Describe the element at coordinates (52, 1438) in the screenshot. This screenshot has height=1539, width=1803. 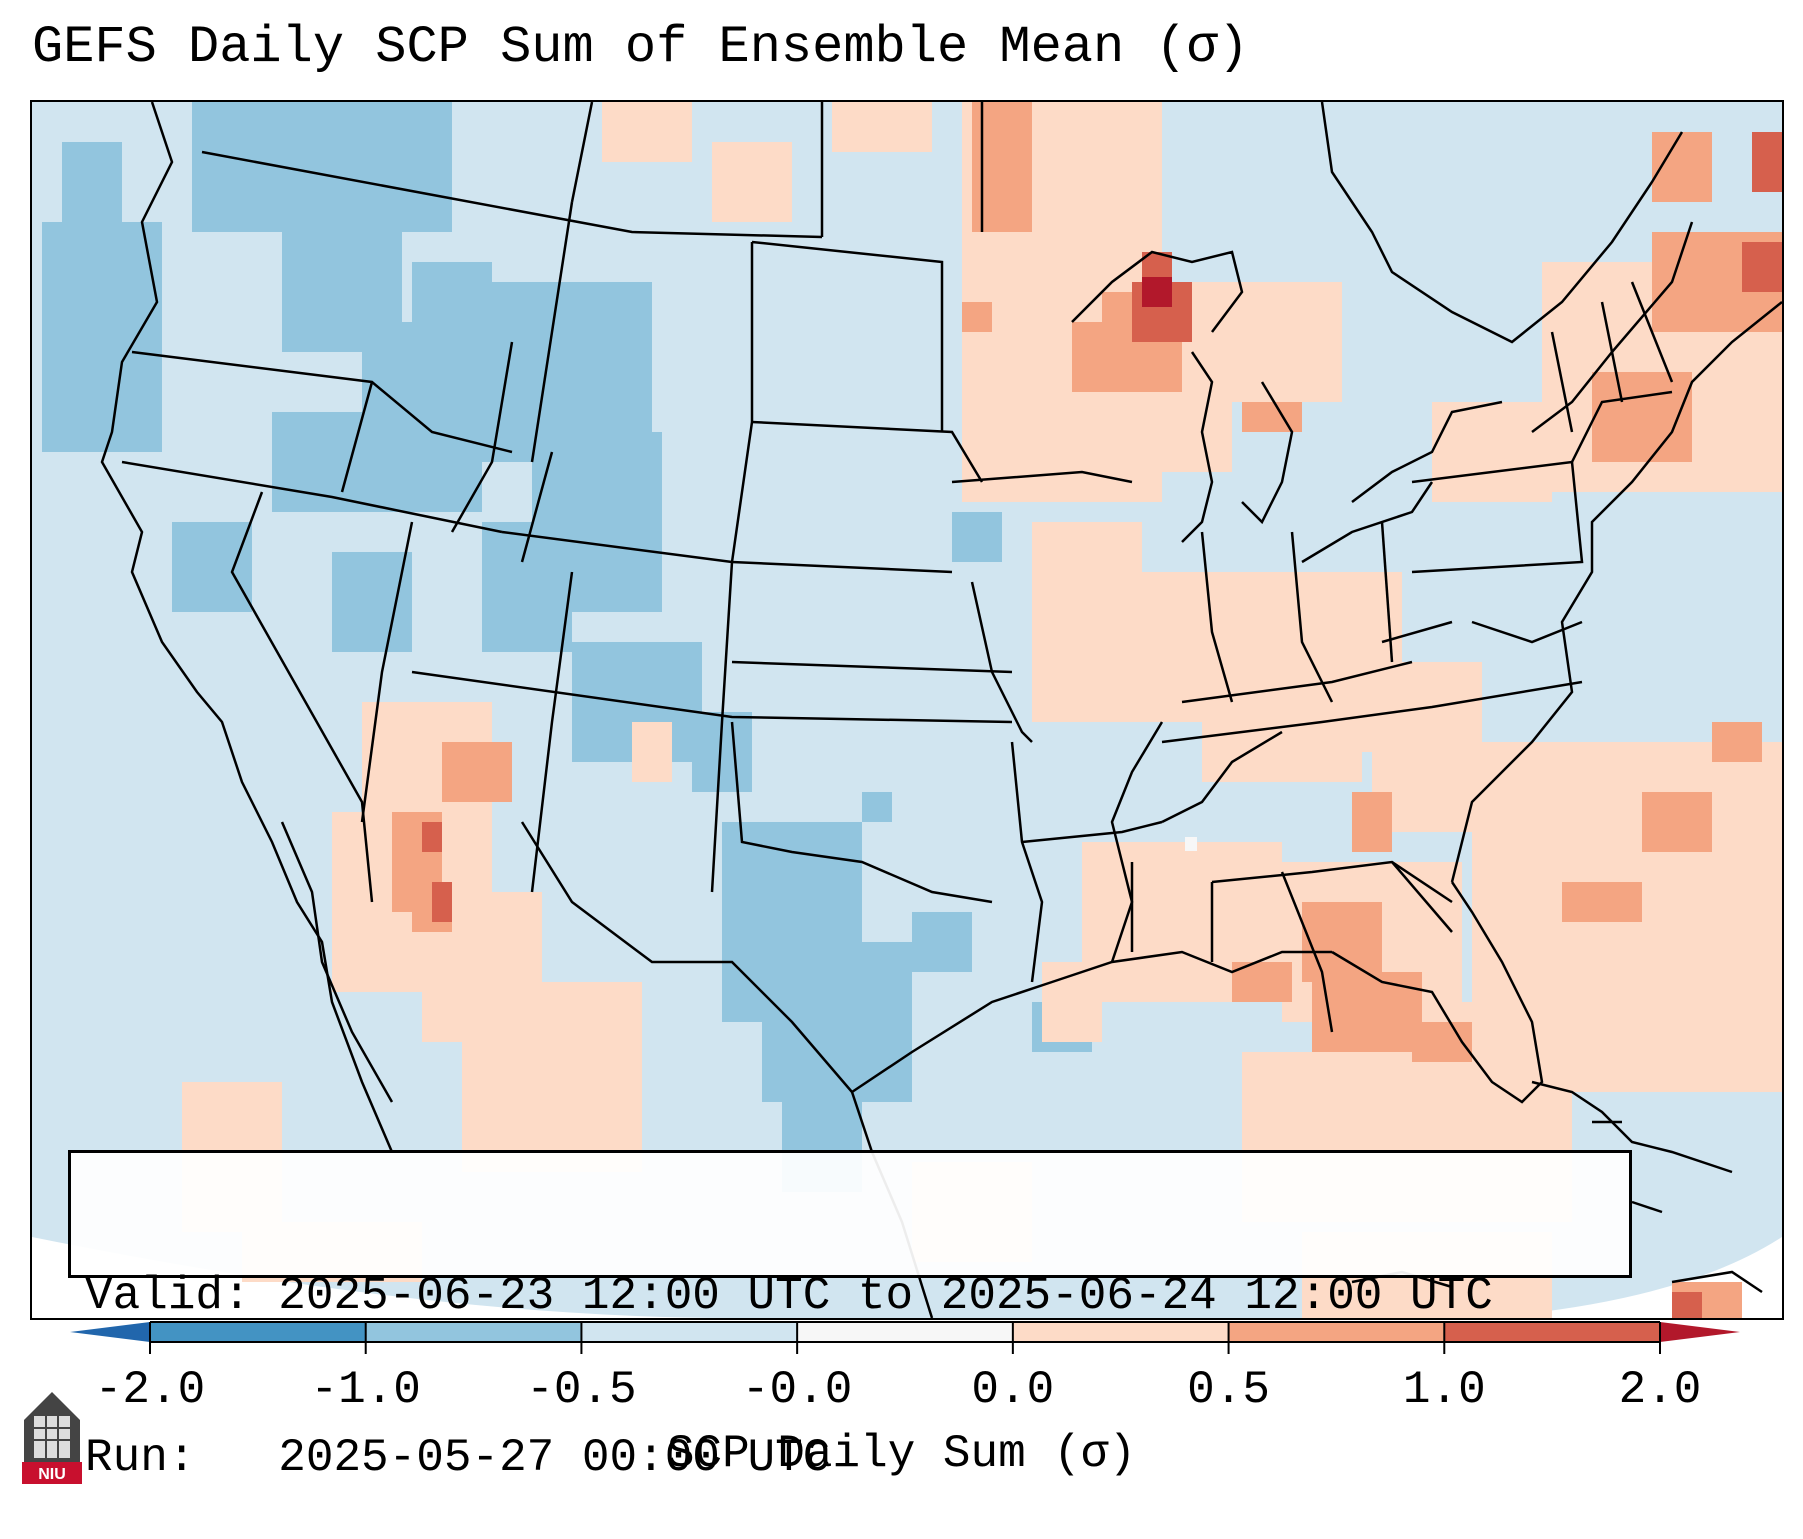
I see `university-tower-icon: NIU` at that location.